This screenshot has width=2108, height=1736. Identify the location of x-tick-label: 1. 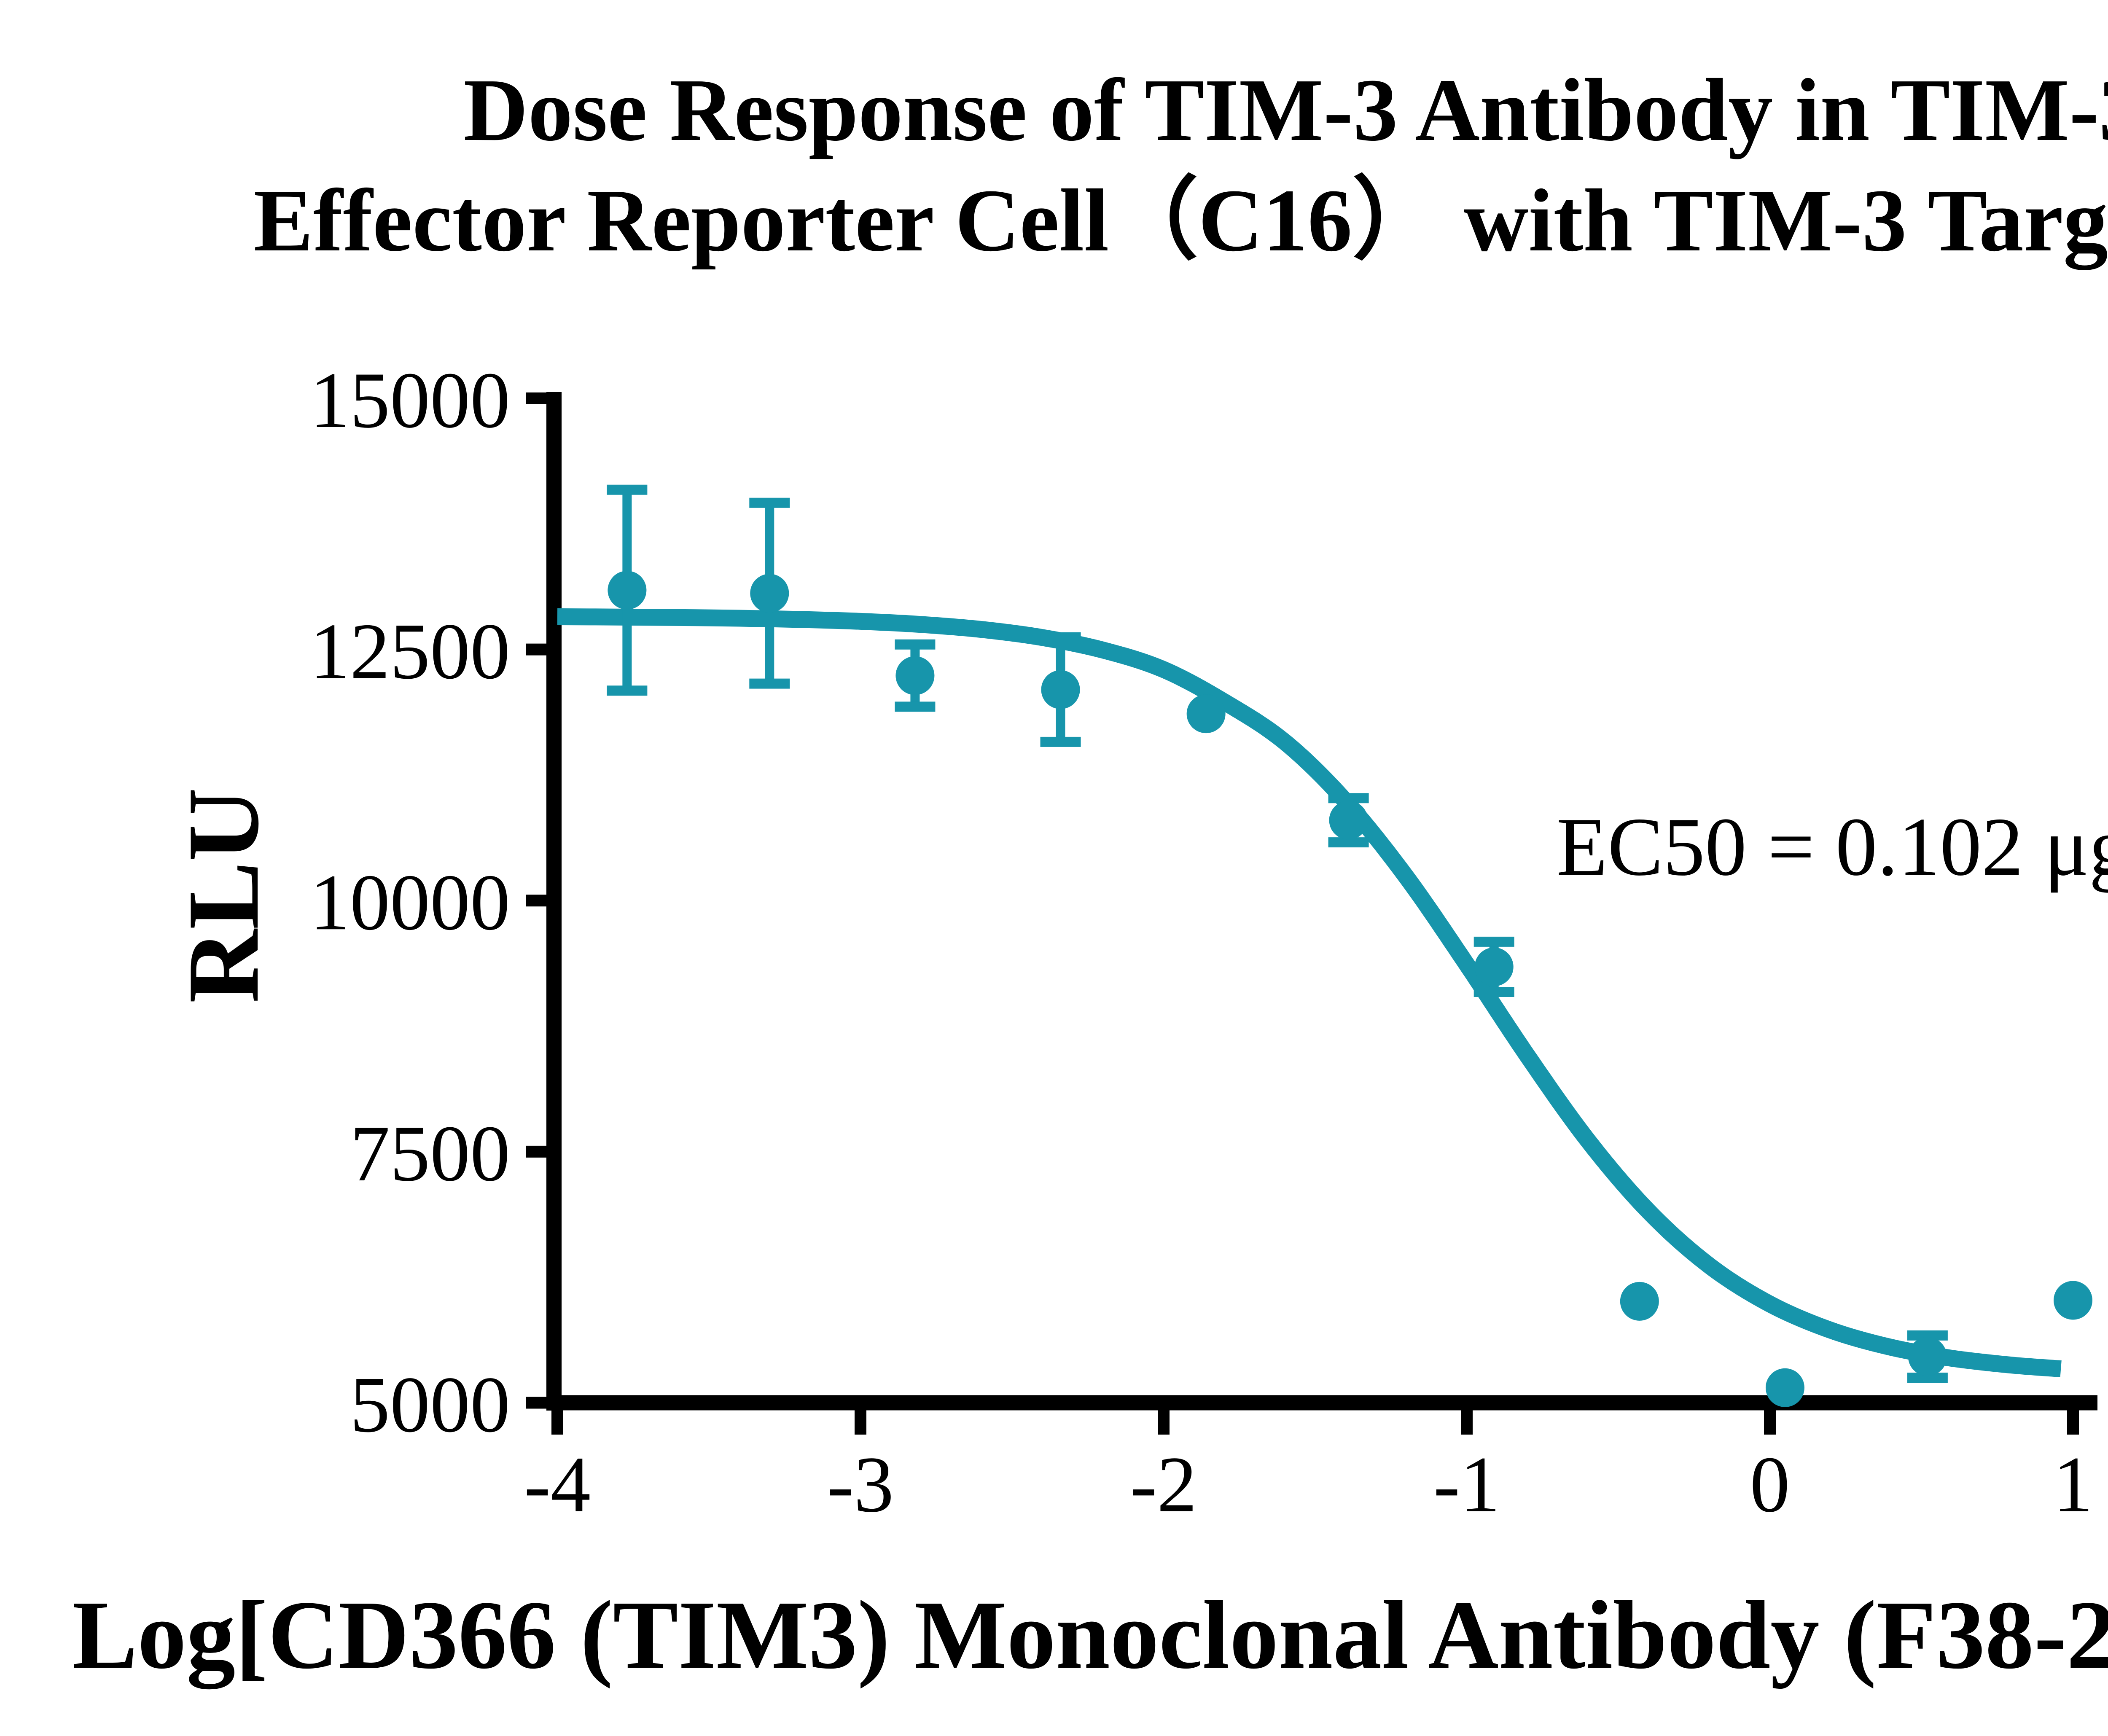
(2073, 1484).